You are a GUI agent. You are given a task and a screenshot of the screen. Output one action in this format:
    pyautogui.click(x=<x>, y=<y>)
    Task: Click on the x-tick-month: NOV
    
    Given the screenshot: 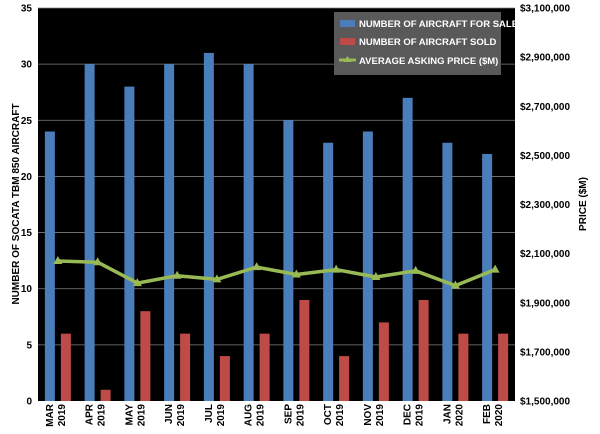 What is the action you would take?
    pyautogui.click(x=368, y=415)
    